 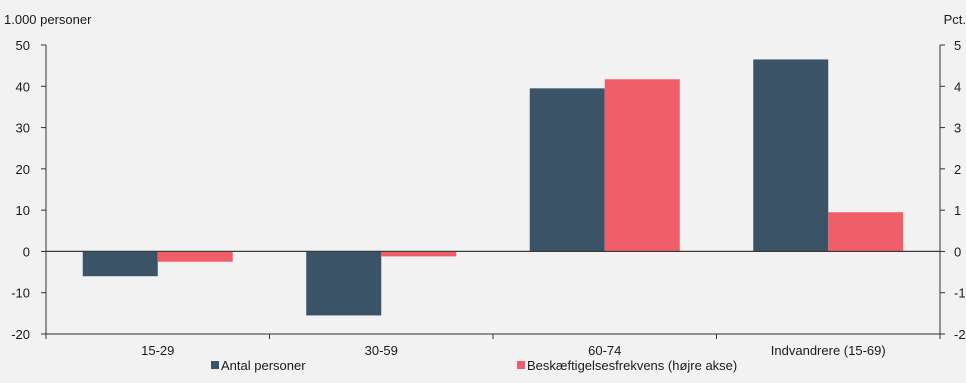 I want to click on x-tick-label: 30-59, so click(x=381, y=350).